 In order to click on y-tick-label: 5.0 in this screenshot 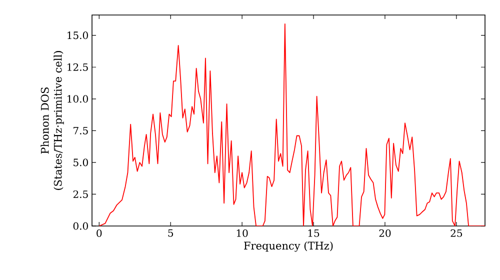, I will do `click(81, 162)`.